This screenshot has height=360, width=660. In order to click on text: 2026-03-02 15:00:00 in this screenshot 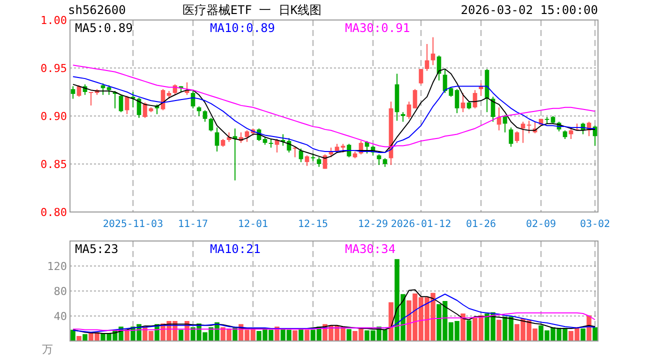, I will do `click(529, 10)`.